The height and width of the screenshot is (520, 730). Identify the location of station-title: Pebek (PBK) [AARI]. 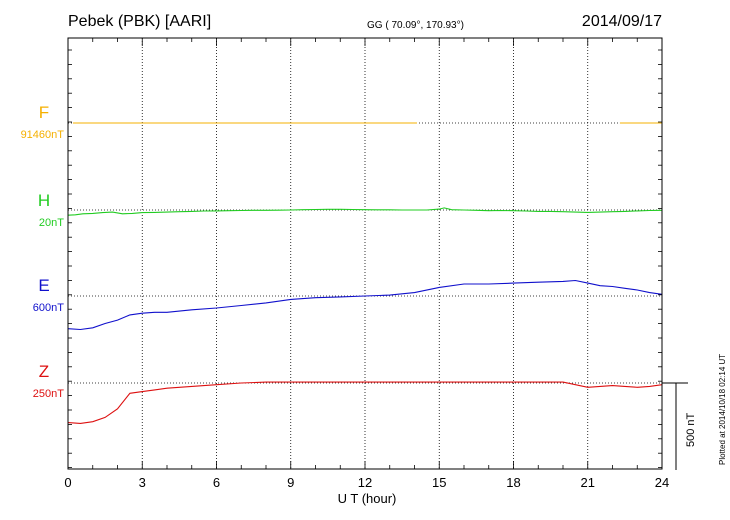
(139, 21).